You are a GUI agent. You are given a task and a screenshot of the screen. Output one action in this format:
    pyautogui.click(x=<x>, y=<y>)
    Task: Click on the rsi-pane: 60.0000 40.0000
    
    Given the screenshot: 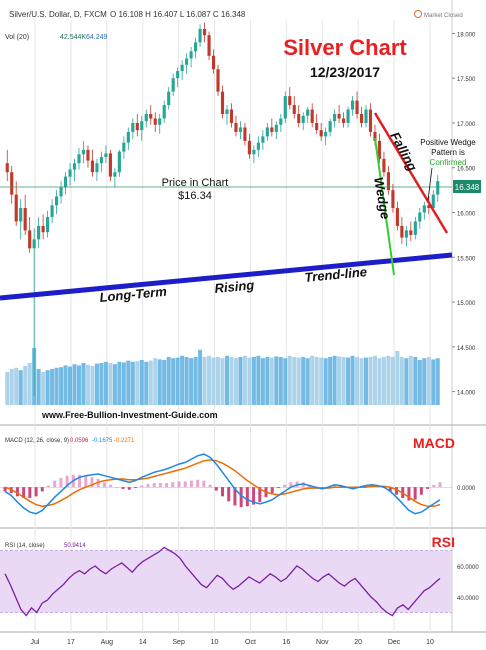 What is the action you would take?
    pyautogui.click(x=239, y=581)
    